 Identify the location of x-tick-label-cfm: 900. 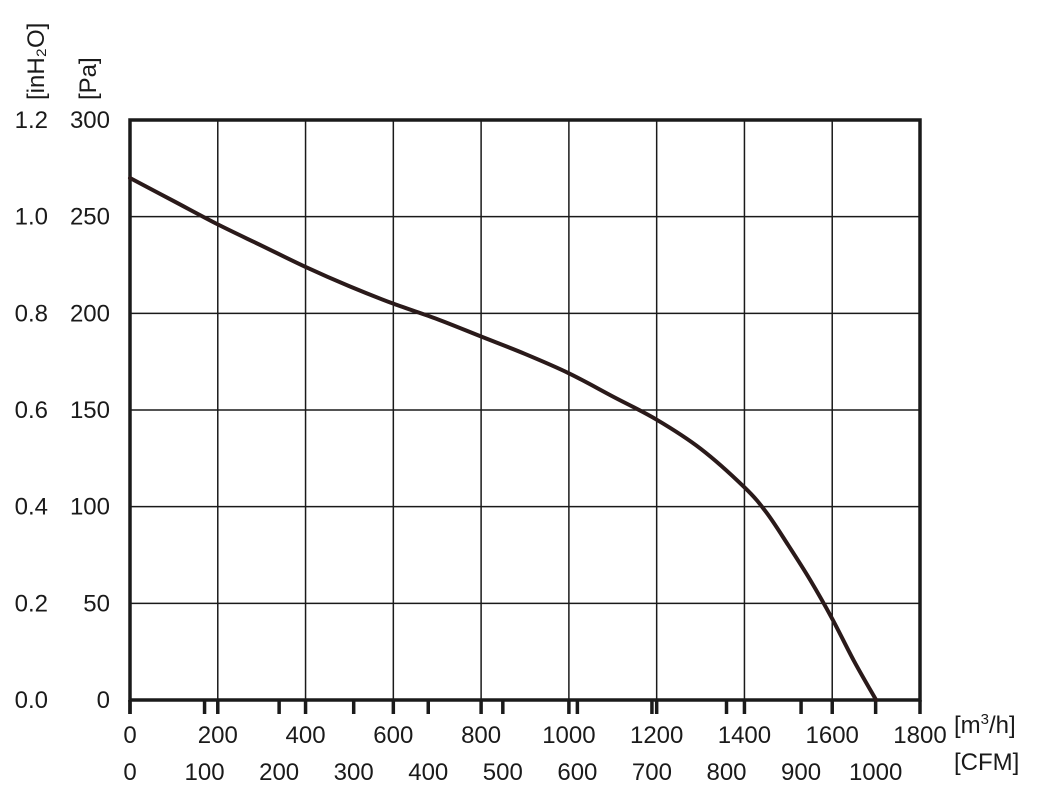
(801, 772).